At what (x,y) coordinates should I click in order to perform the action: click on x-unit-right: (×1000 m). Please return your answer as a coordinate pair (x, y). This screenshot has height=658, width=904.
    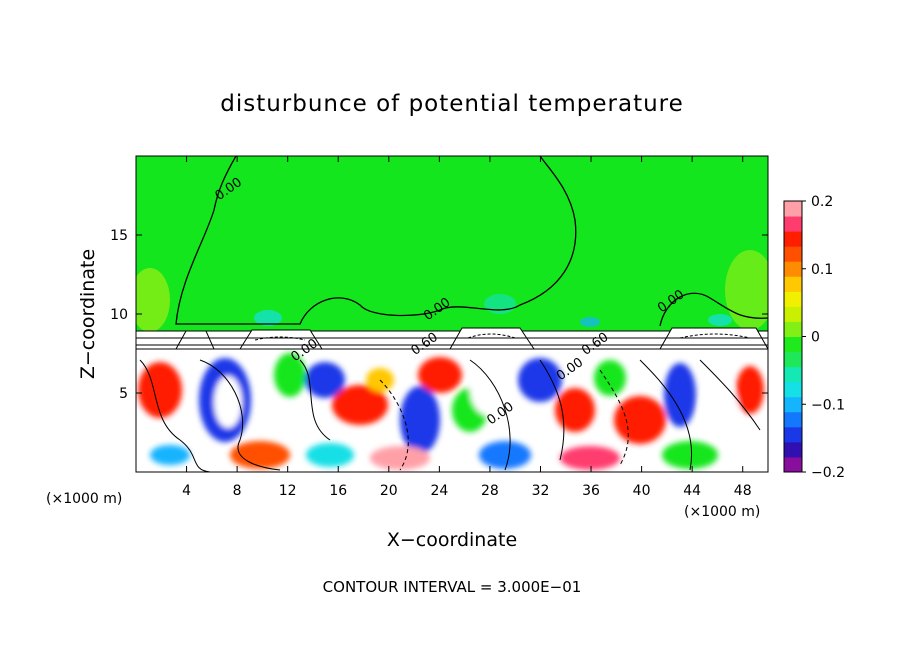
    Looking at the image, I should click on (722, 512).